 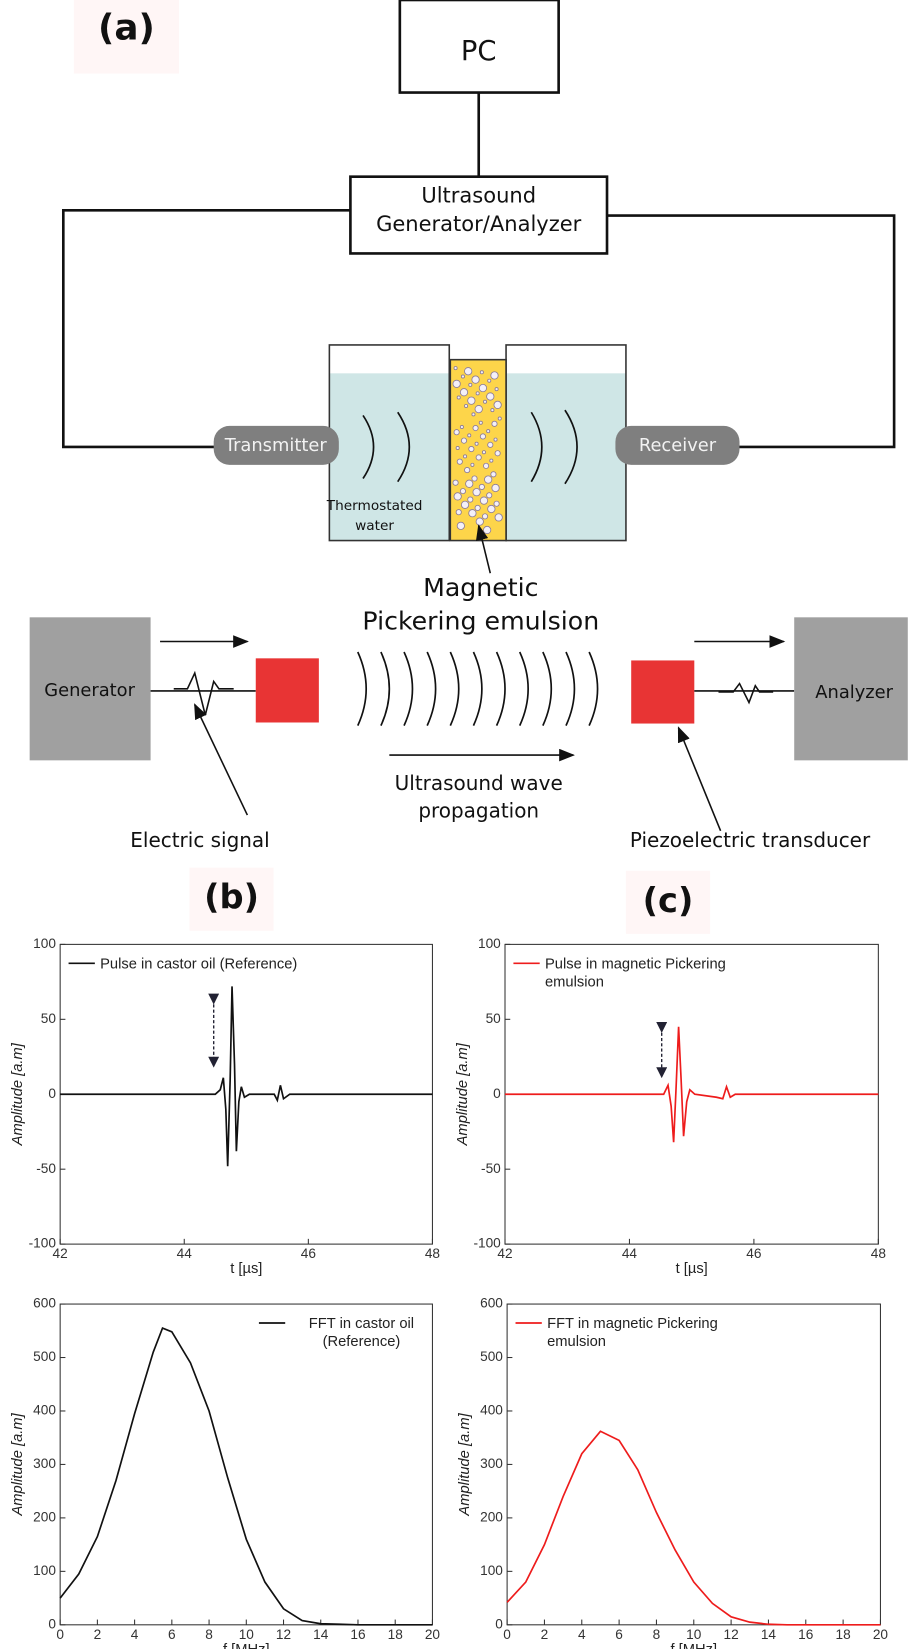 I want to click on legend-label: Pulse in castor oil (Reference), so click(x=199, y=963).